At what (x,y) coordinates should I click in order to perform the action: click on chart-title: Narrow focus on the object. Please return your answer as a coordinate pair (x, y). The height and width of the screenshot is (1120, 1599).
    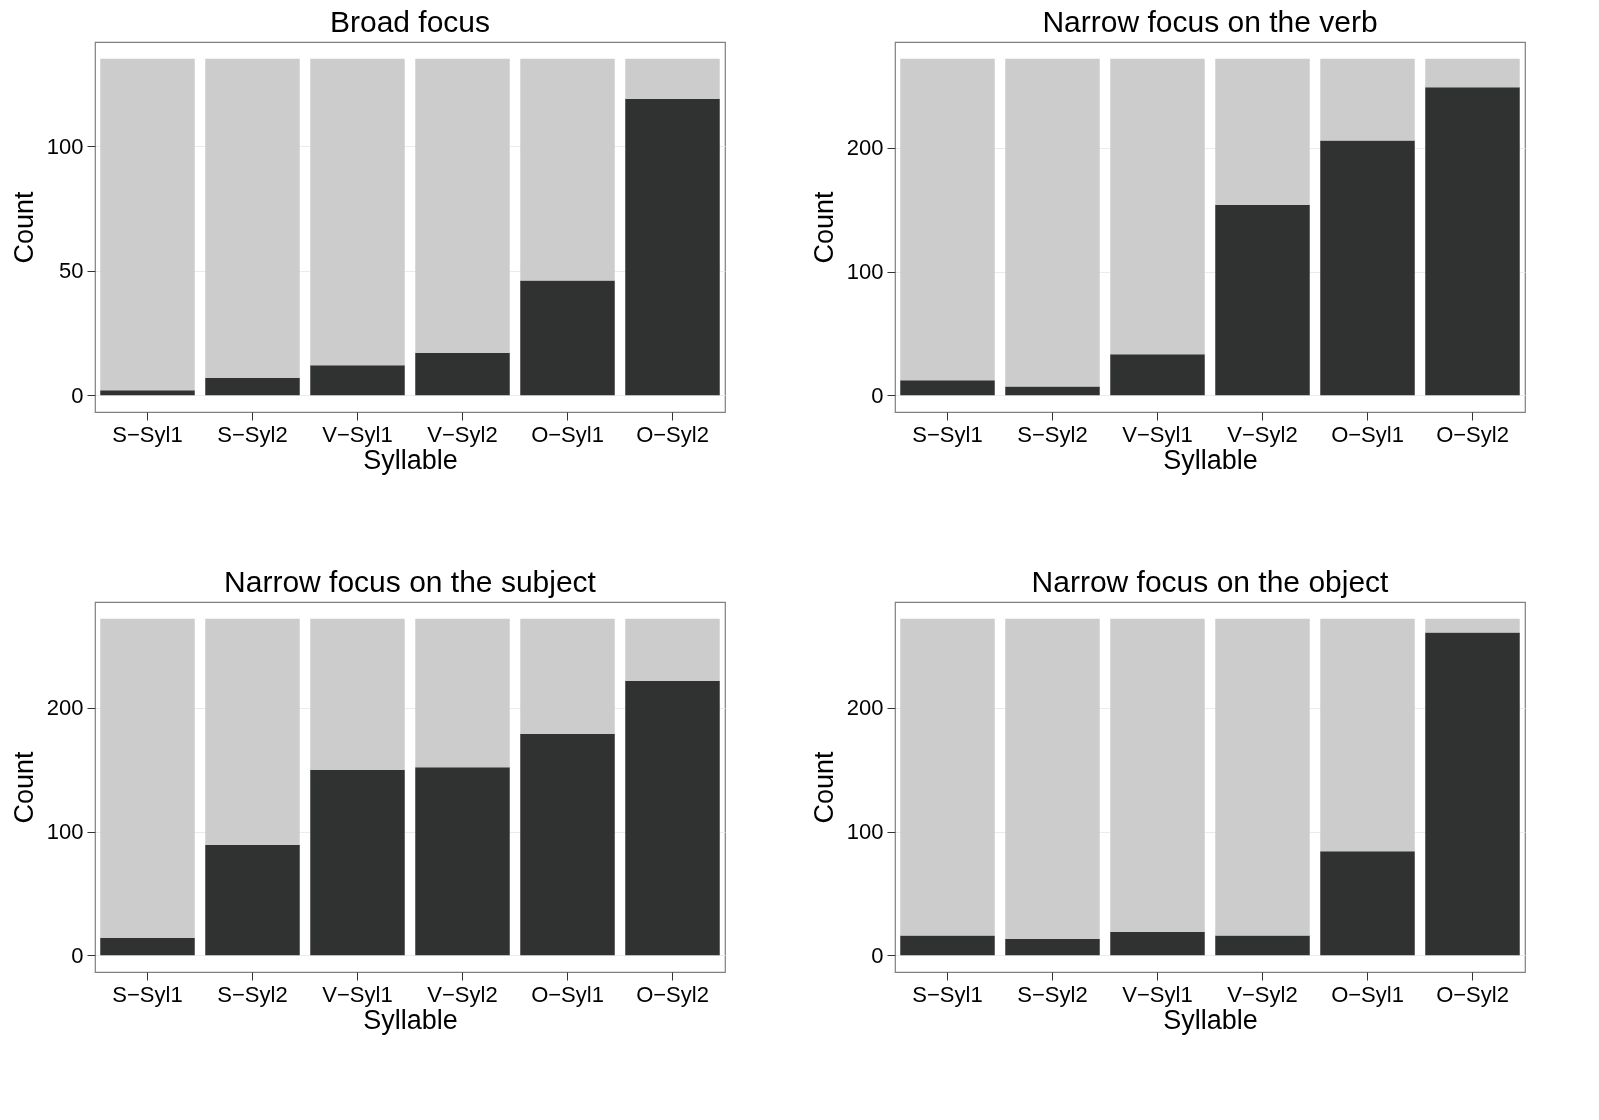
    Looking at the image, I should click on (1210, 581).